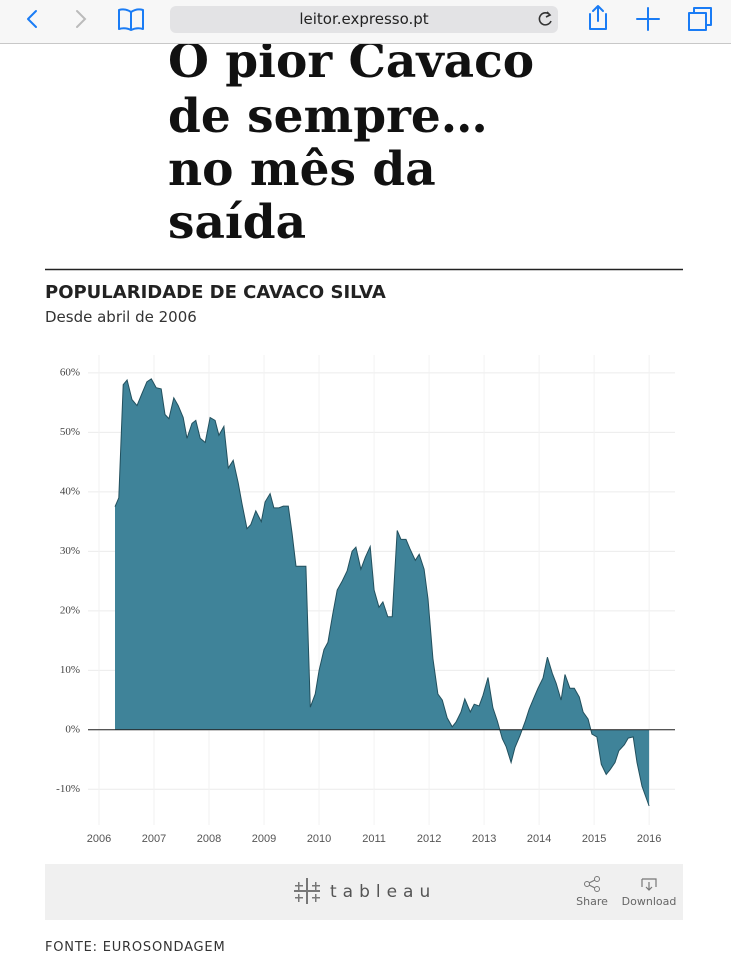 The width and height of the screenshot is (731, 960). I want to click on tabs-button, so click(700, 19).